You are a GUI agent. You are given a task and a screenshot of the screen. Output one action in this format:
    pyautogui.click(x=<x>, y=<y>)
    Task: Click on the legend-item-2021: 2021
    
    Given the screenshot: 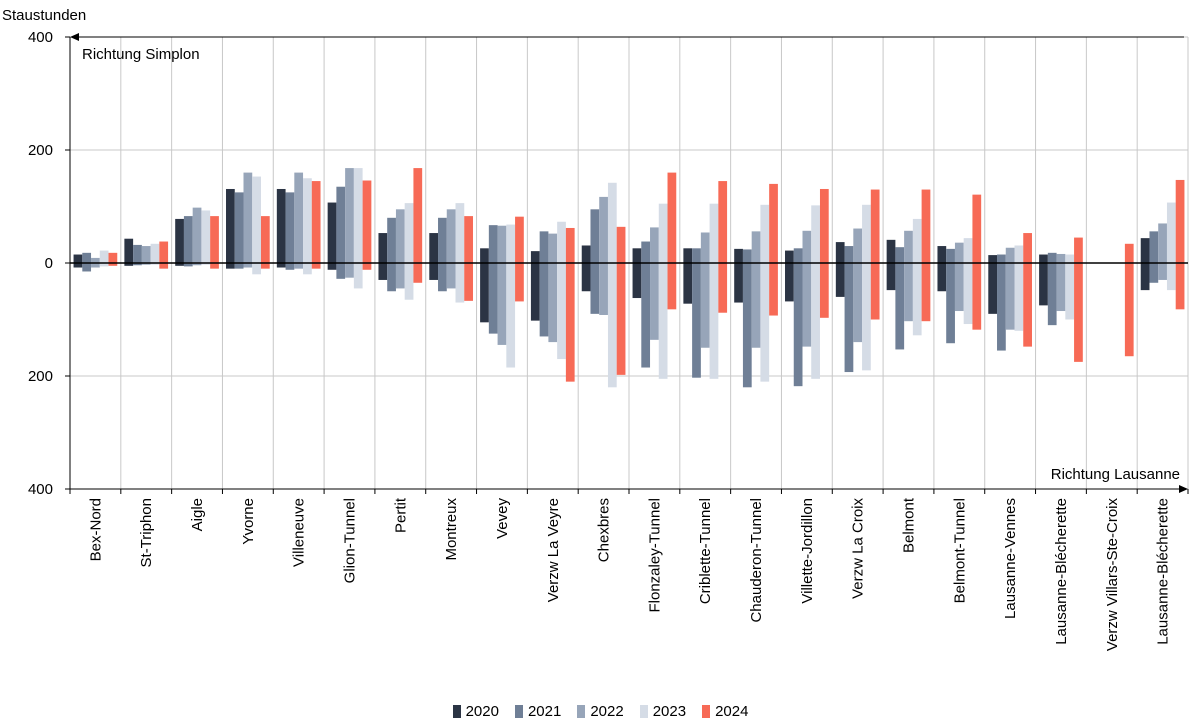 What is the action you would take?
    pyautogui.click(x=537, y=711)
    